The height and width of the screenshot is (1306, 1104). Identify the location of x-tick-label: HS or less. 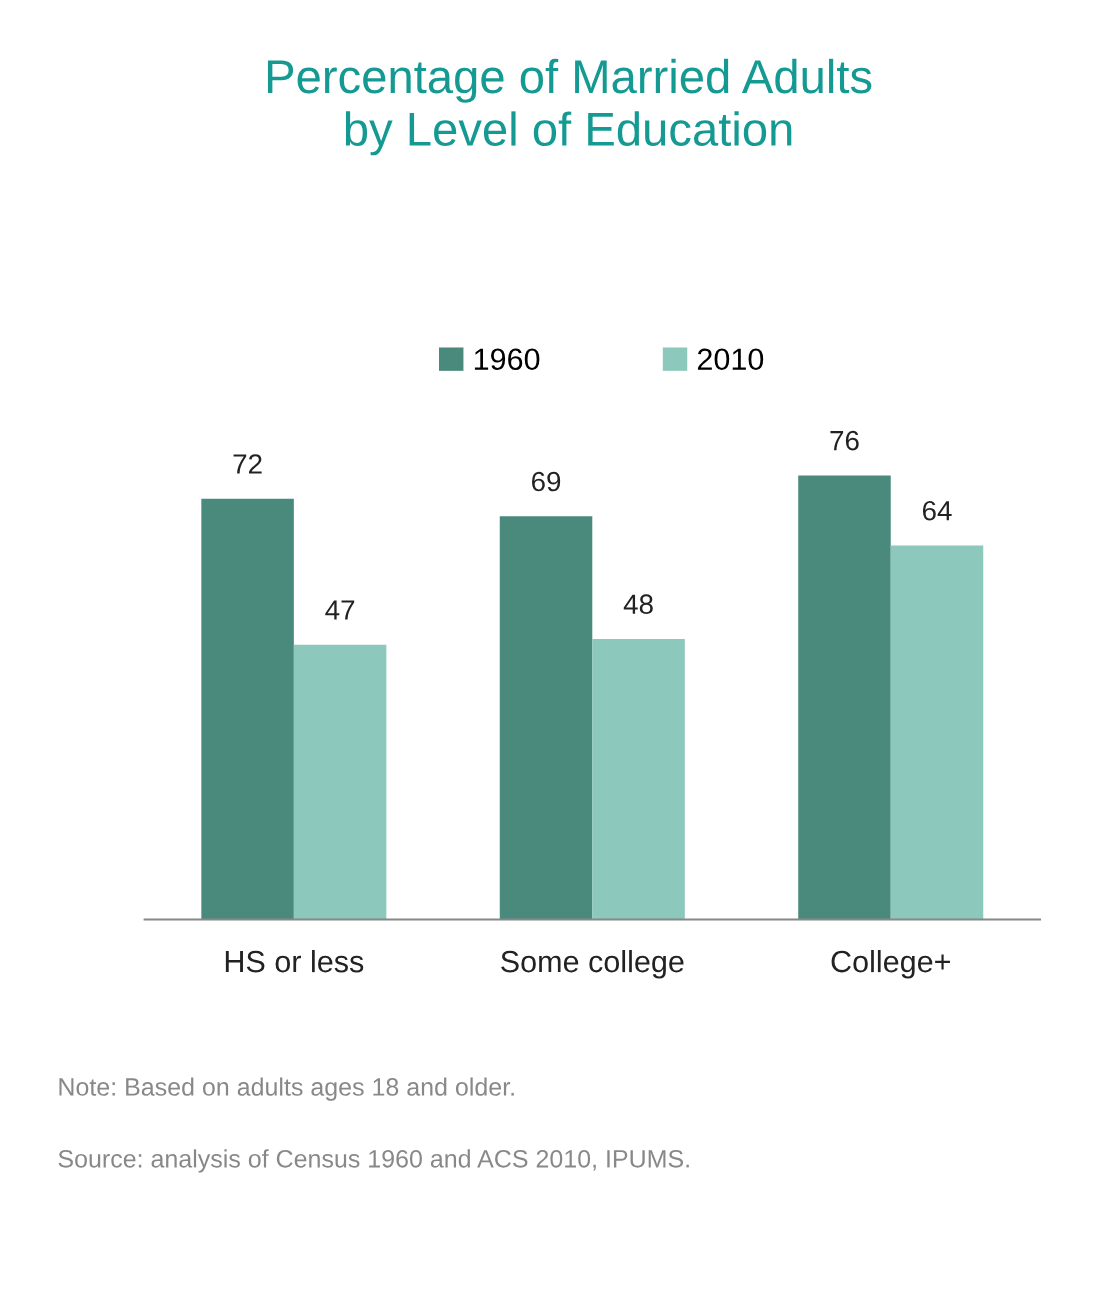
(294, 961).